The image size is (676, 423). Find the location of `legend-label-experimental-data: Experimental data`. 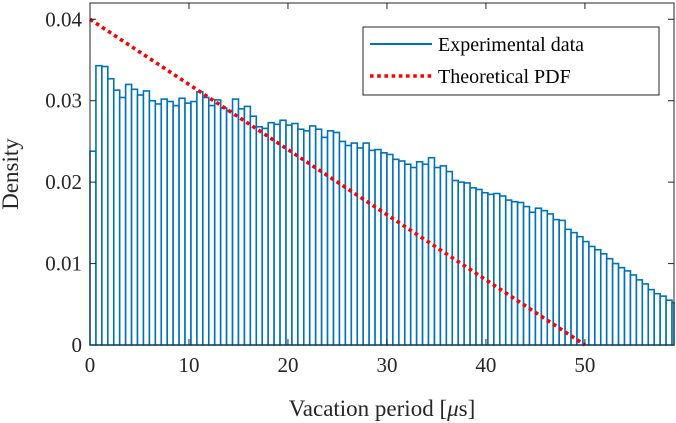

legend-label-experimental-data: Experimental data is located at coordinates (511, 45).